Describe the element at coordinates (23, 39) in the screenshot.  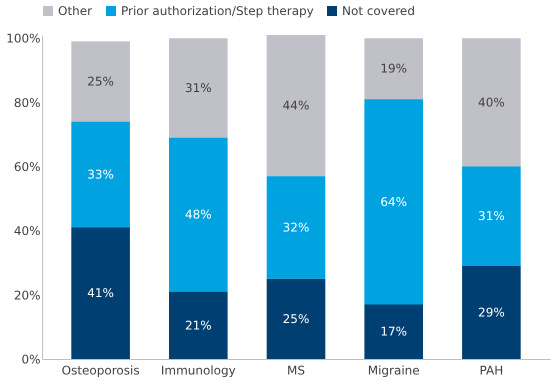
I see `y-tick-label: 100%` at that location.